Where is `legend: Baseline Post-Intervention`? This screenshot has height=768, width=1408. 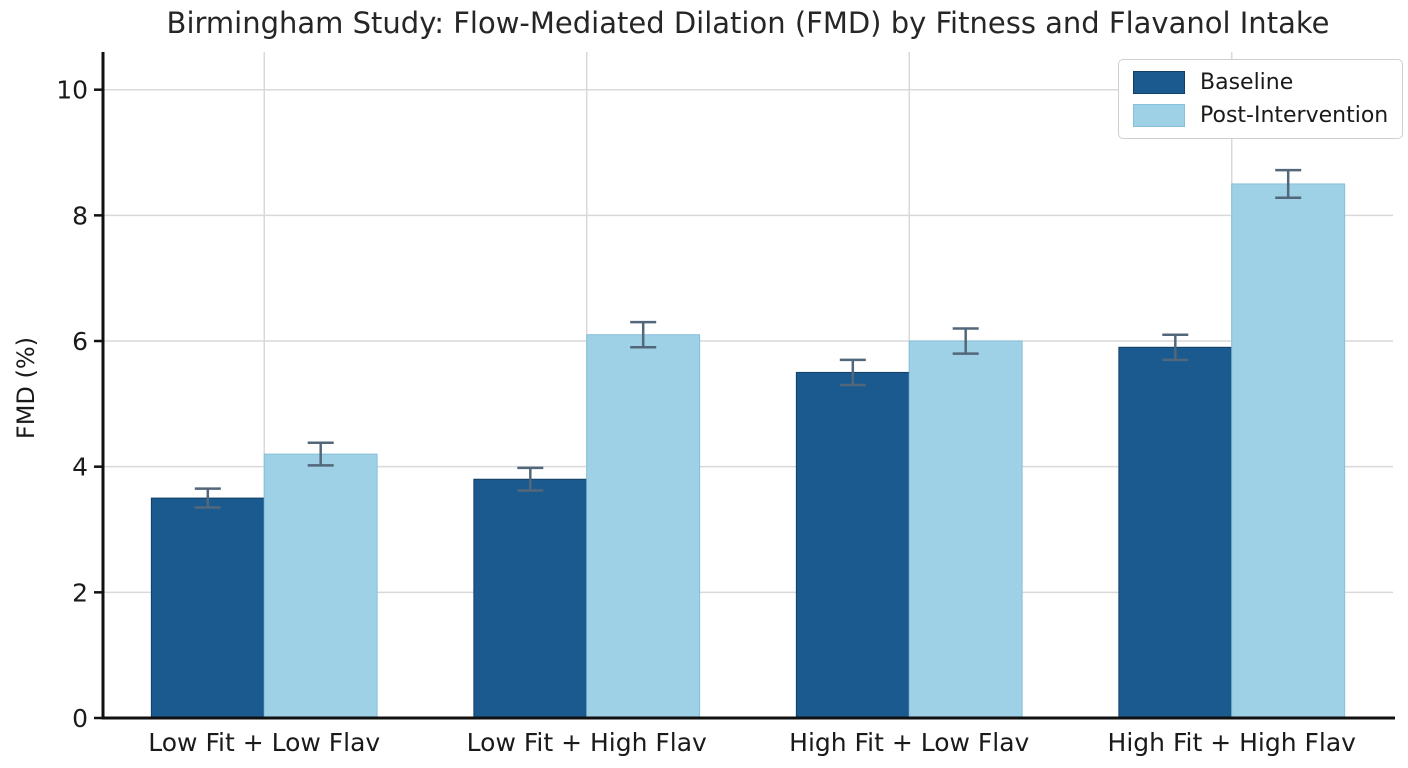 legend: Baseline Post-Intervention is located at coordinates (1261, 99).